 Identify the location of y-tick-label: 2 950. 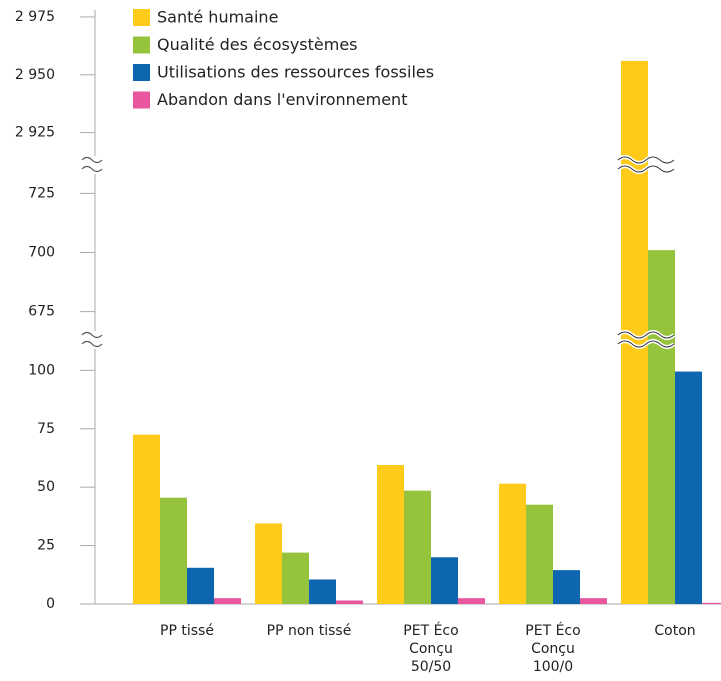
(35, 75).